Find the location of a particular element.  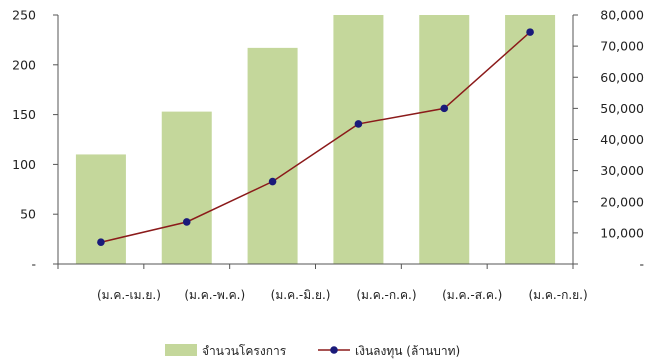

right-tick-label: - is located at coordinates (641, 264).